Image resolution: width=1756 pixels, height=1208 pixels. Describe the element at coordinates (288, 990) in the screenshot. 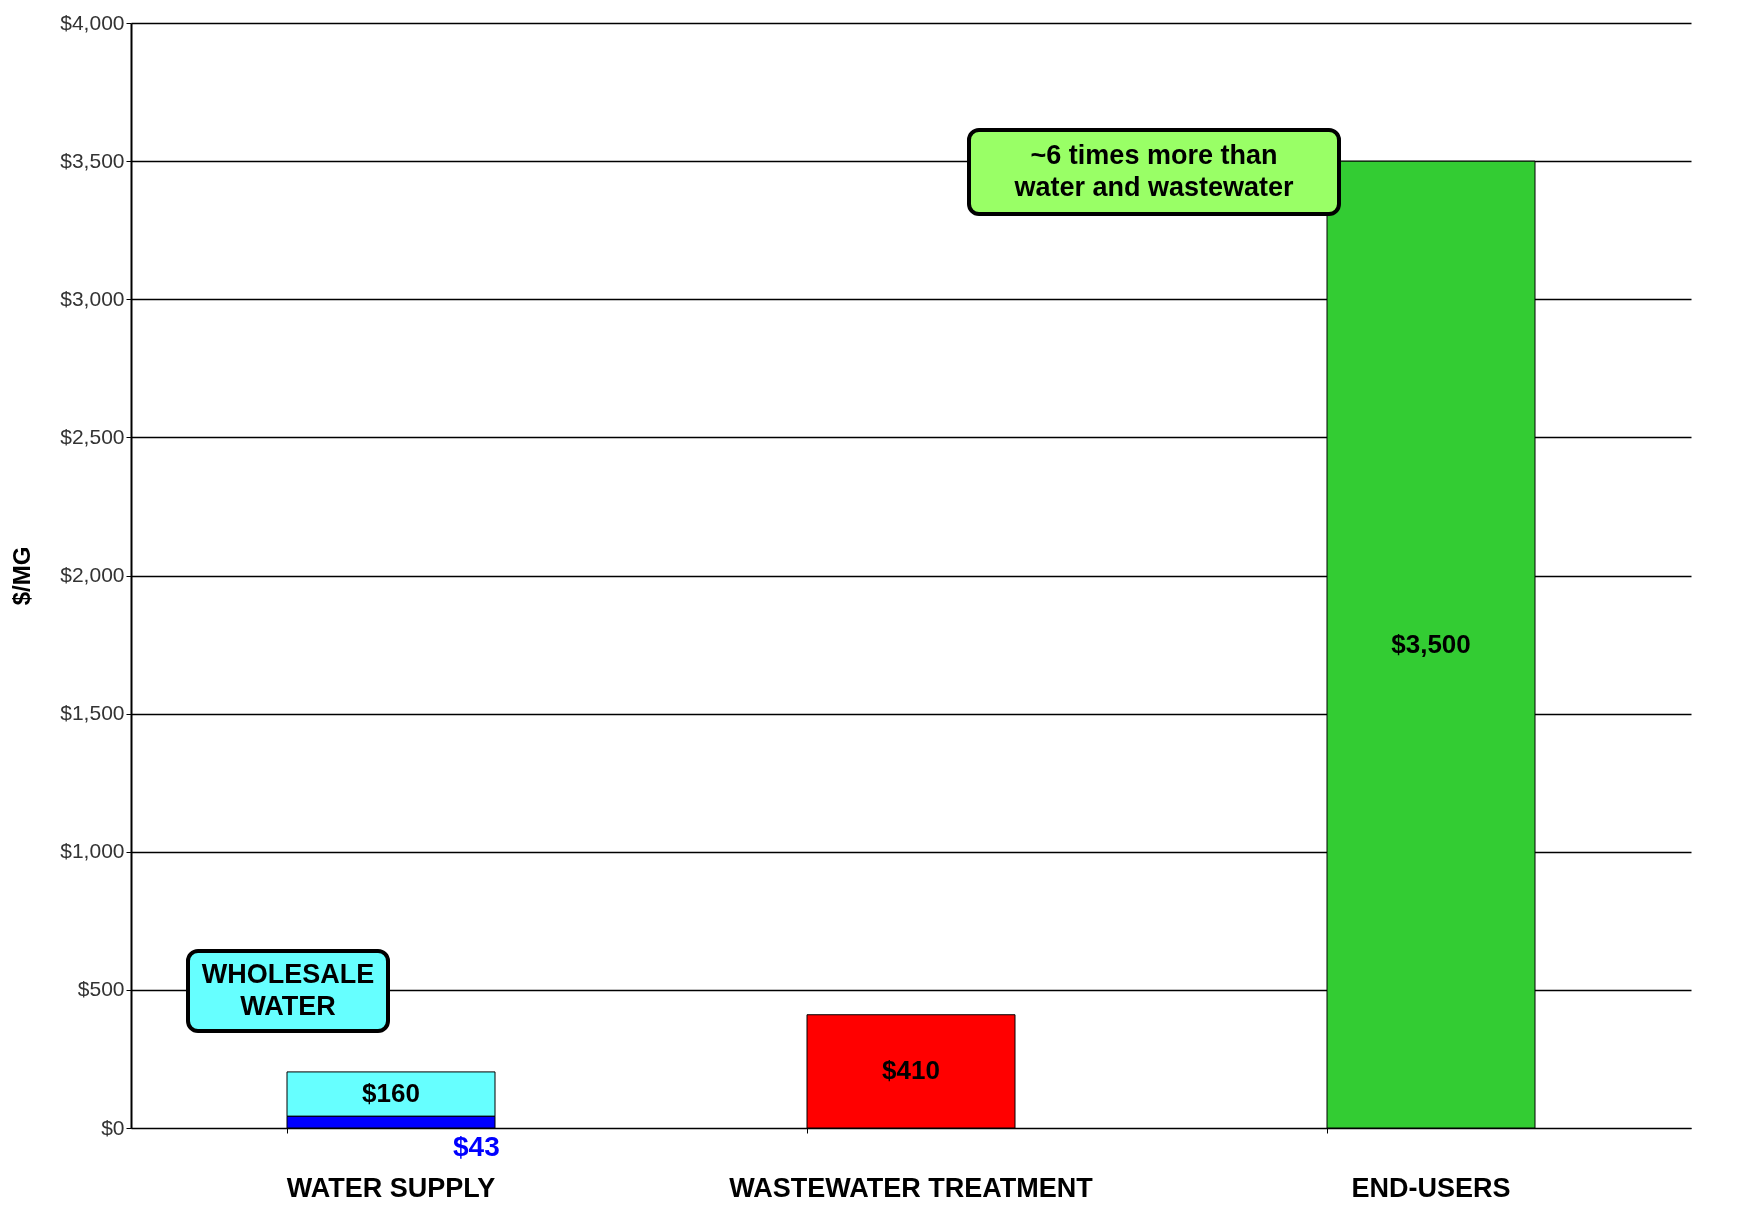

I see `annotation: WHOLESALE WATER` at that location.